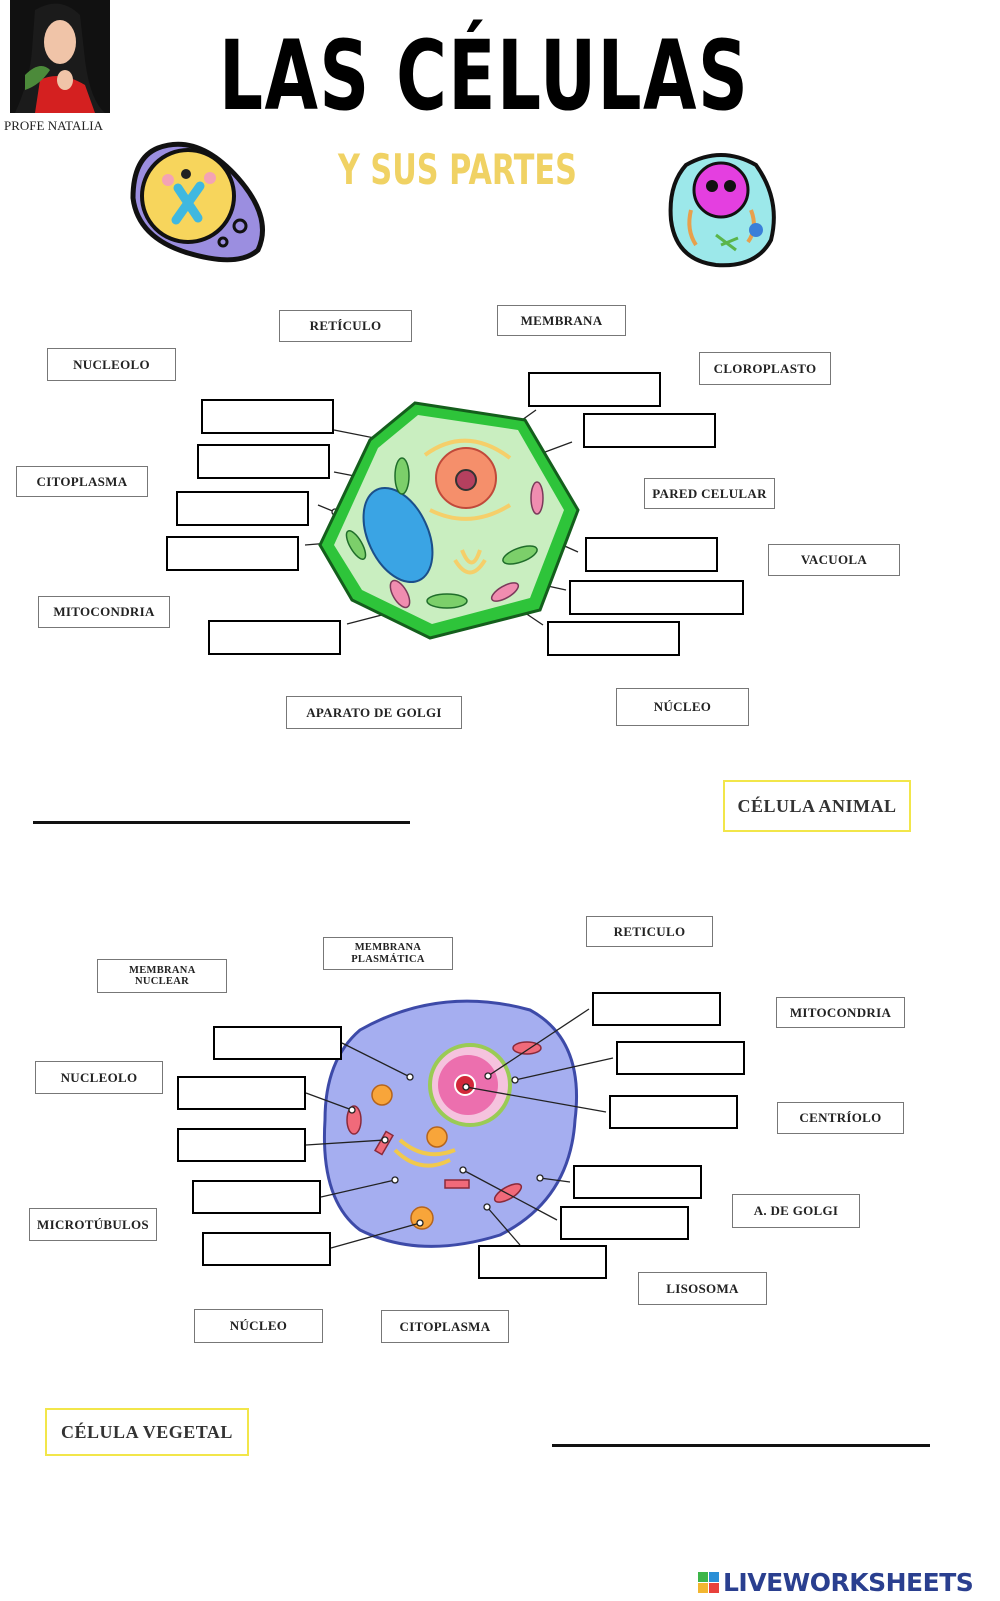 The width and height of the screenshot is (1000, 1601). I want to click on label-membrana: MEMBRANA, so click(561, 320).